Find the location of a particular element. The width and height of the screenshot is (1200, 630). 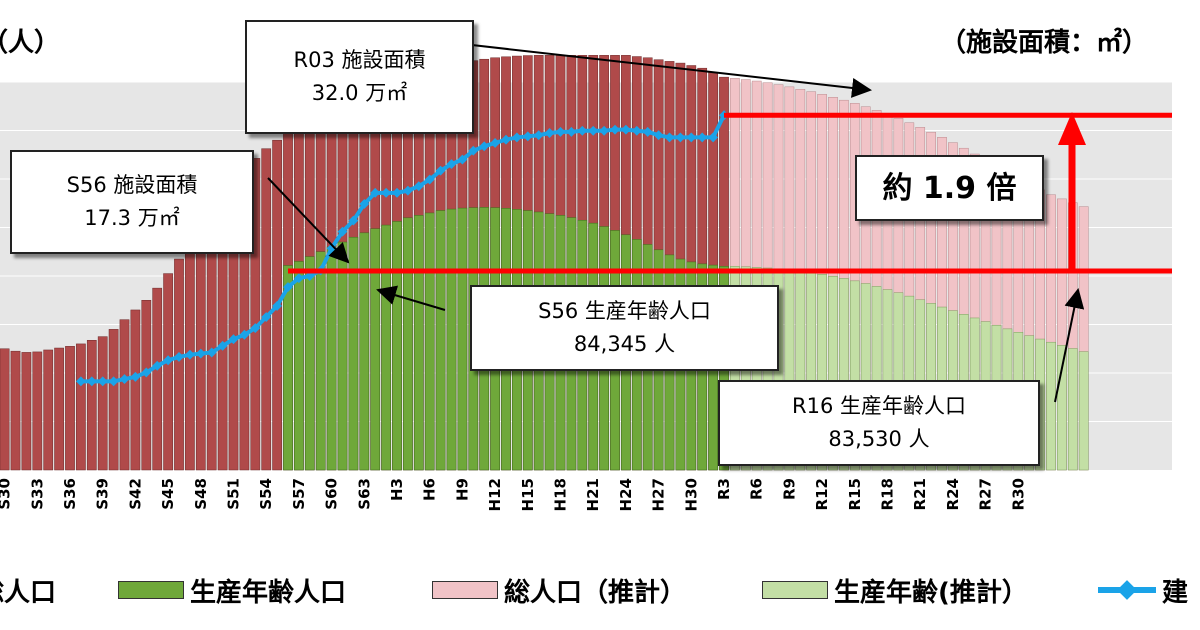

x-tick-label: H24 is located at coordinates (626, 494).